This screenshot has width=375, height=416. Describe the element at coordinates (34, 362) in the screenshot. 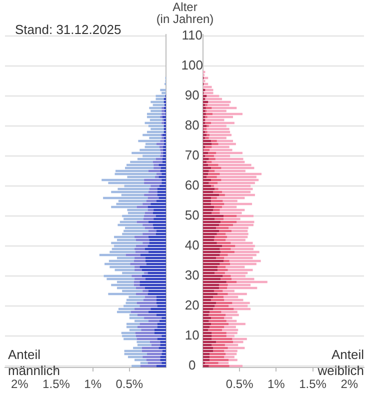

I see `x-axis-title: Anteil männlich` at that location.